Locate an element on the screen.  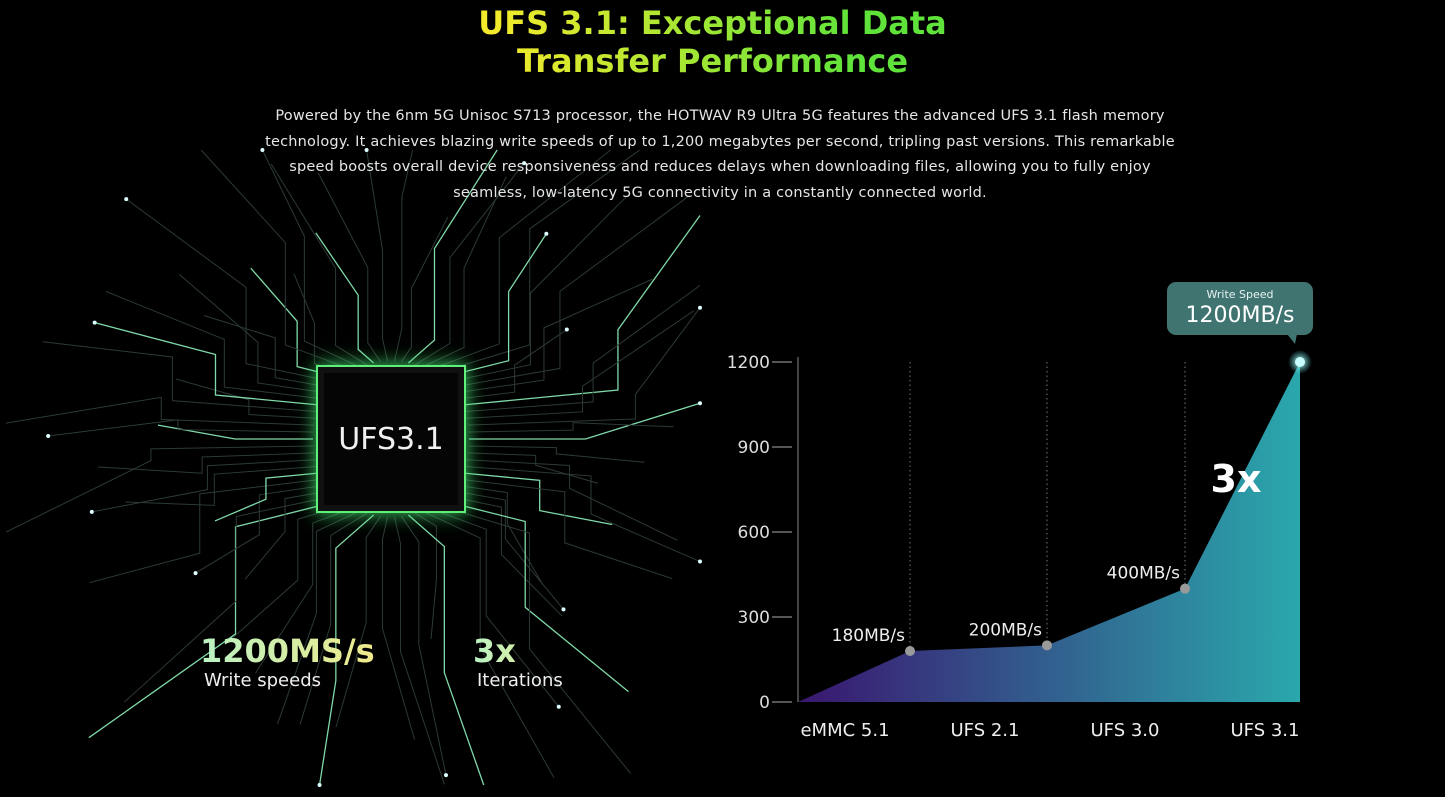
area-series is located at coordinates (1049, 532).